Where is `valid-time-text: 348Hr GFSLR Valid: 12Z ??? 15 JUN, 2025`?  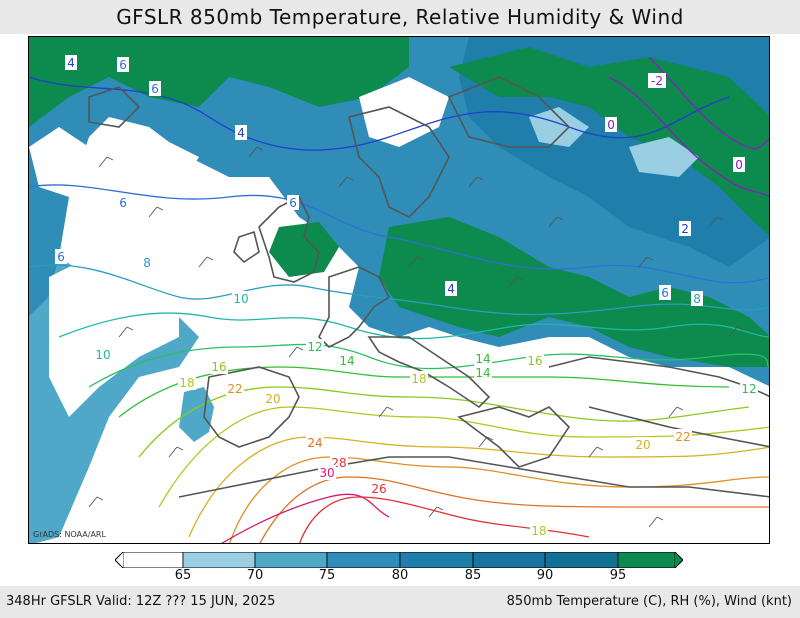
valid-time-text: 348Hr GFSLR Valid: 12Z ??? 15 JUN, 2025 is located at coordinates (141, 601).